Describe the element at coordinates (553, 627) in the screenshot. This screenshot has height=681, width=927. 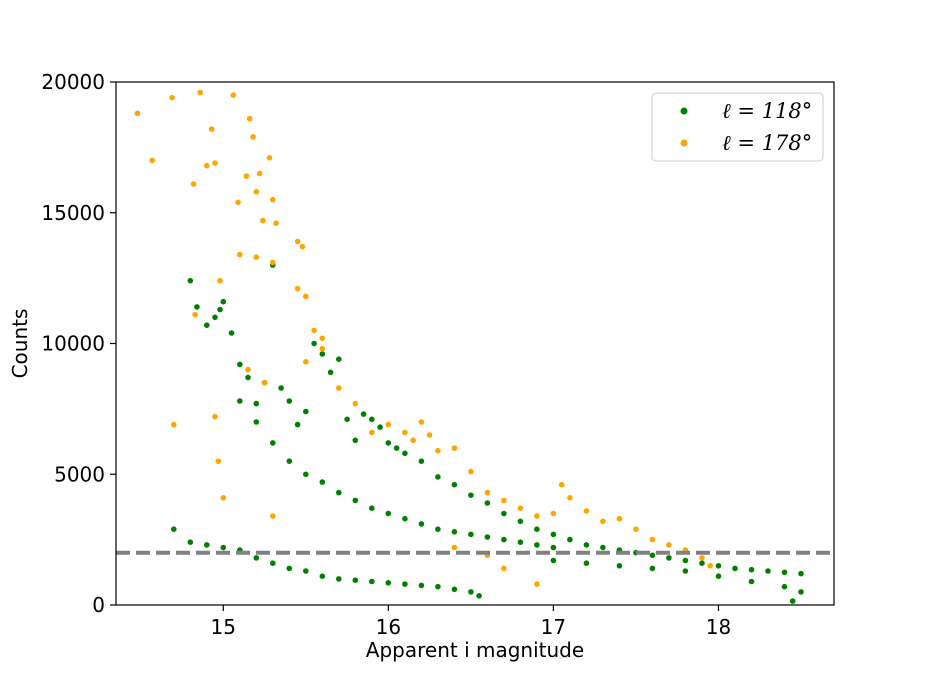
I see `x-tick-label-3: 17` at that location.